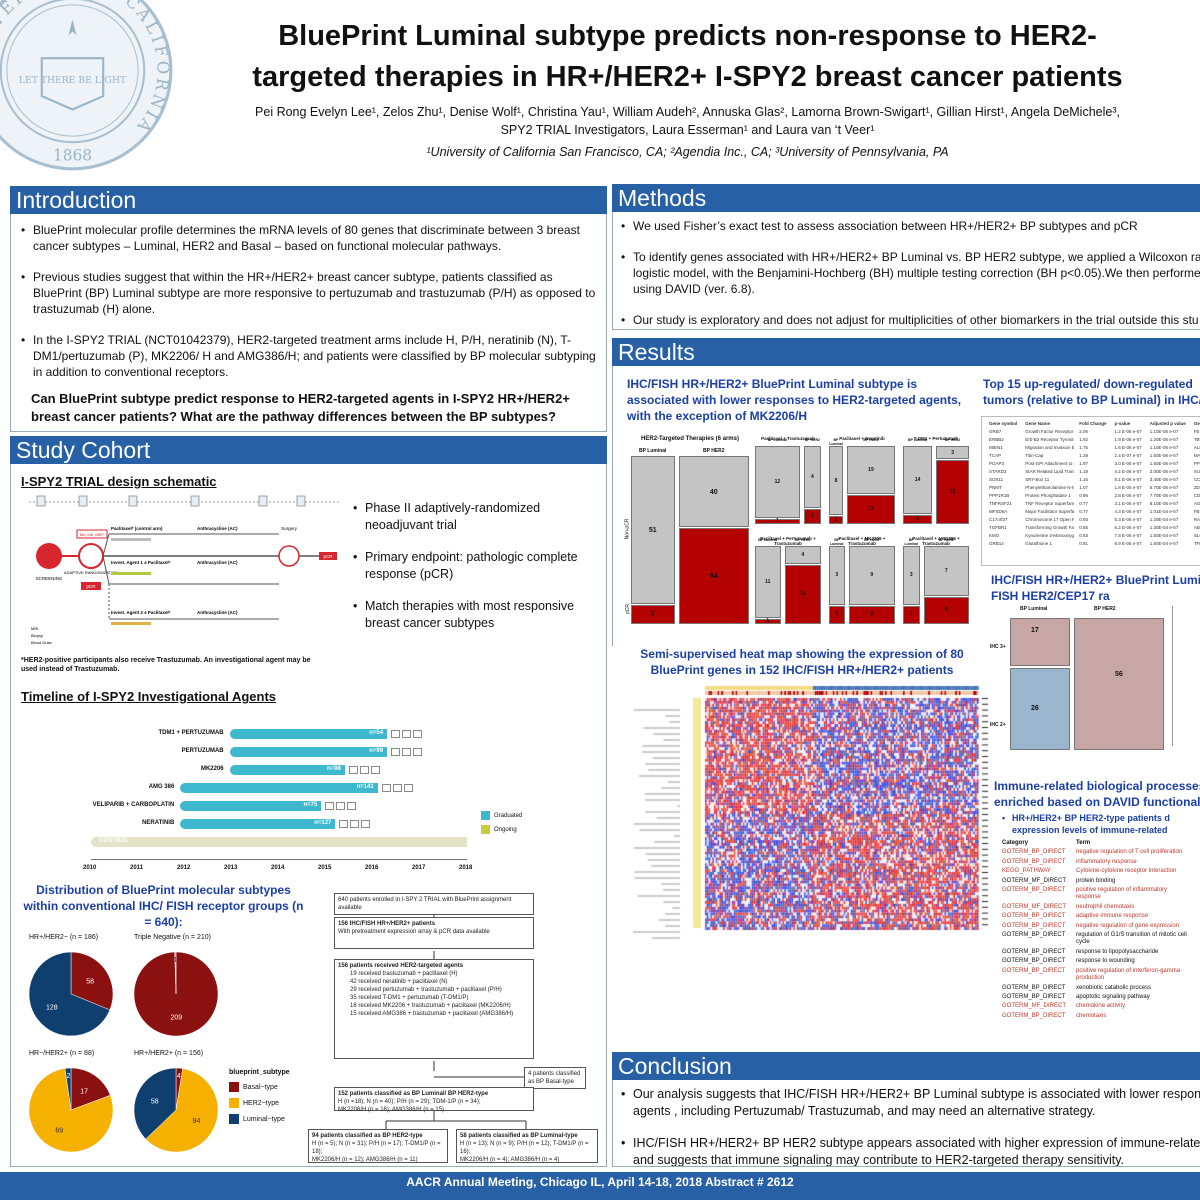 Image resolution: width=1200 pixels, height=1200 pixels. Describe the element at coordinates (713, 492) in the screenshot. I see `mosaic-value: 40` at that location.